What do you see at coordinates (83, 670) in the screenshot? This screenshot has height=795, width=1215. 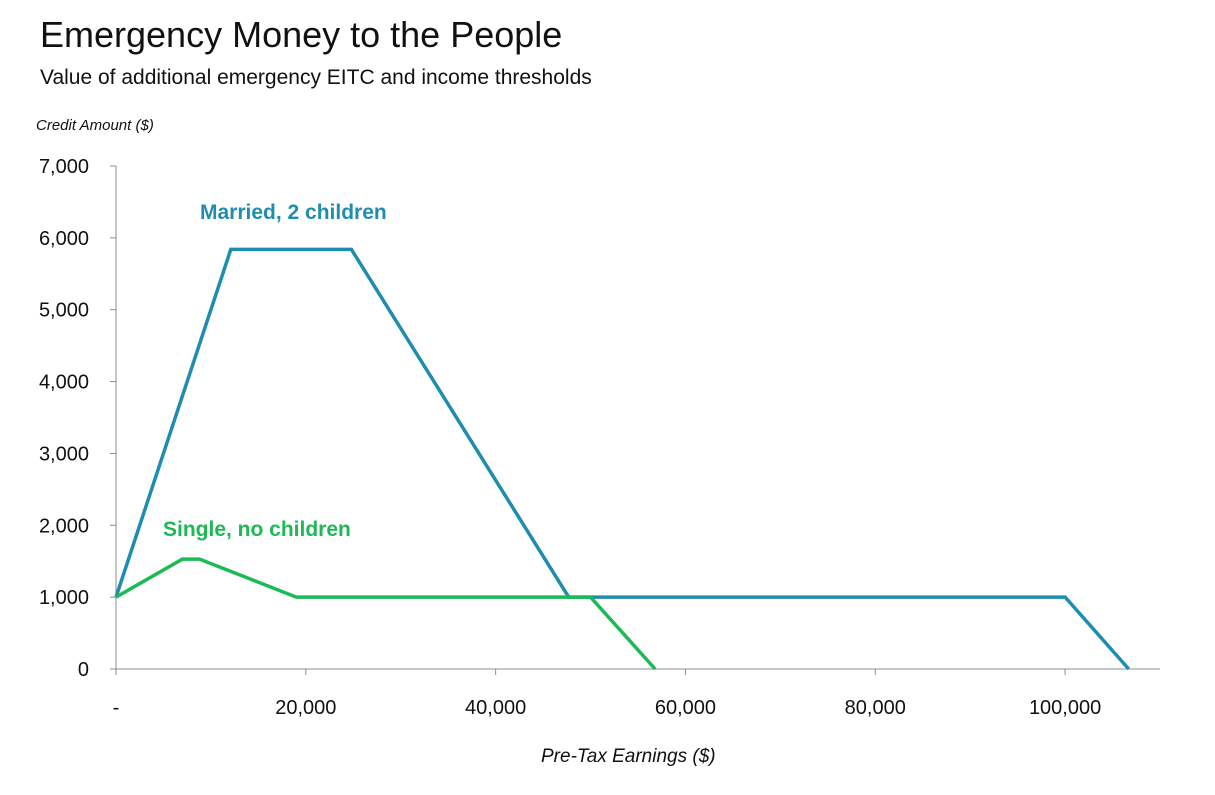 I see `y-tick-label: 0` at bounding box center [83, 670].